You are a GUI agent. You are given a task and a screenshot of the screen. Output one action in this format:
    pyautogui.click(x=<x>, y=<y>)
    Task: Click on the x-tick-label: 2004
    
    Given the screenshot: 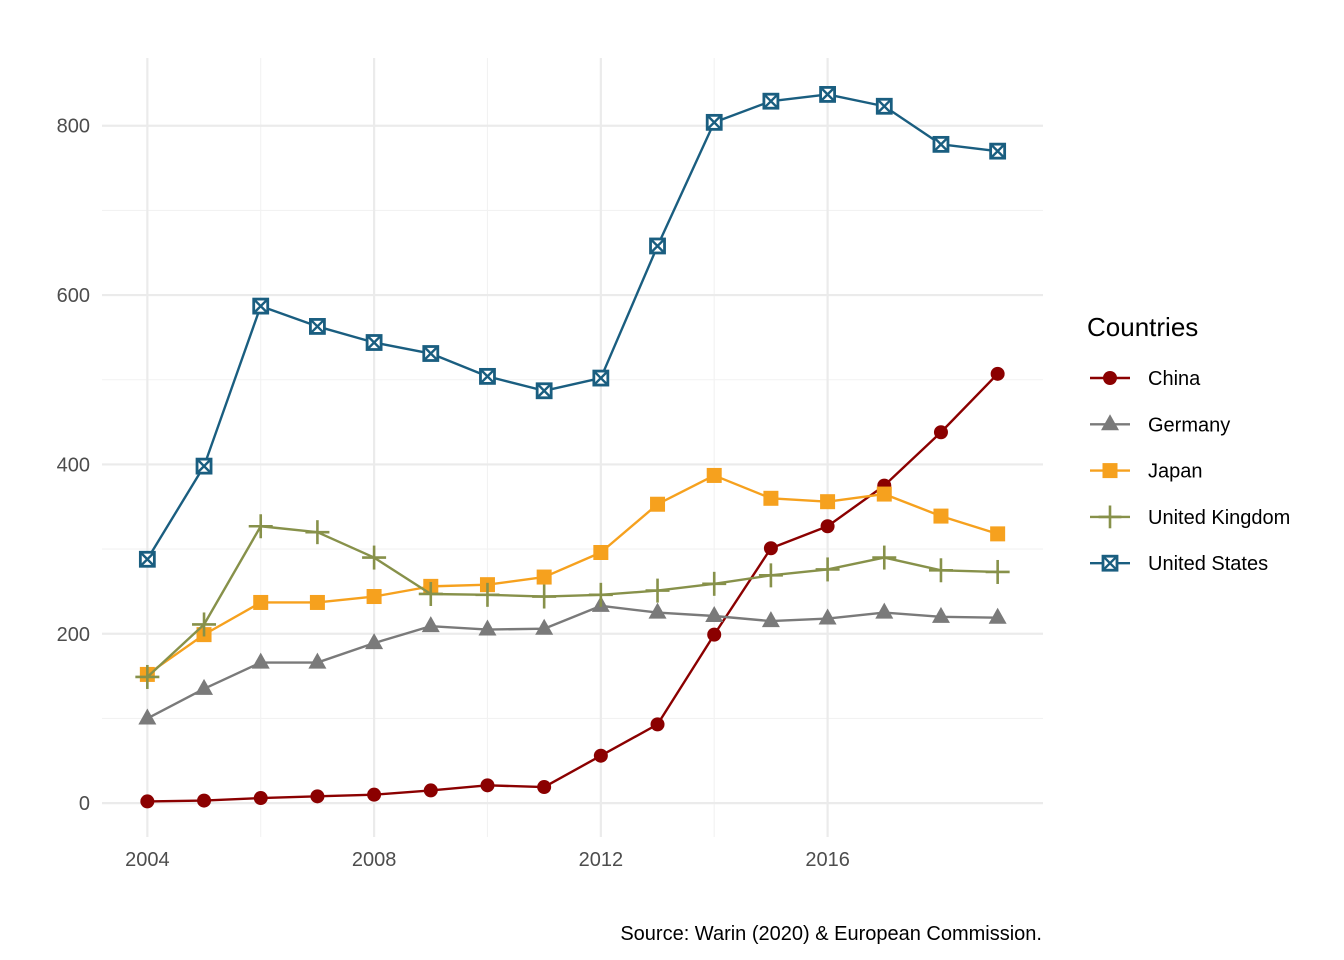 What is the action you would take?
    pyautogui.click(x=147, y=860)
    